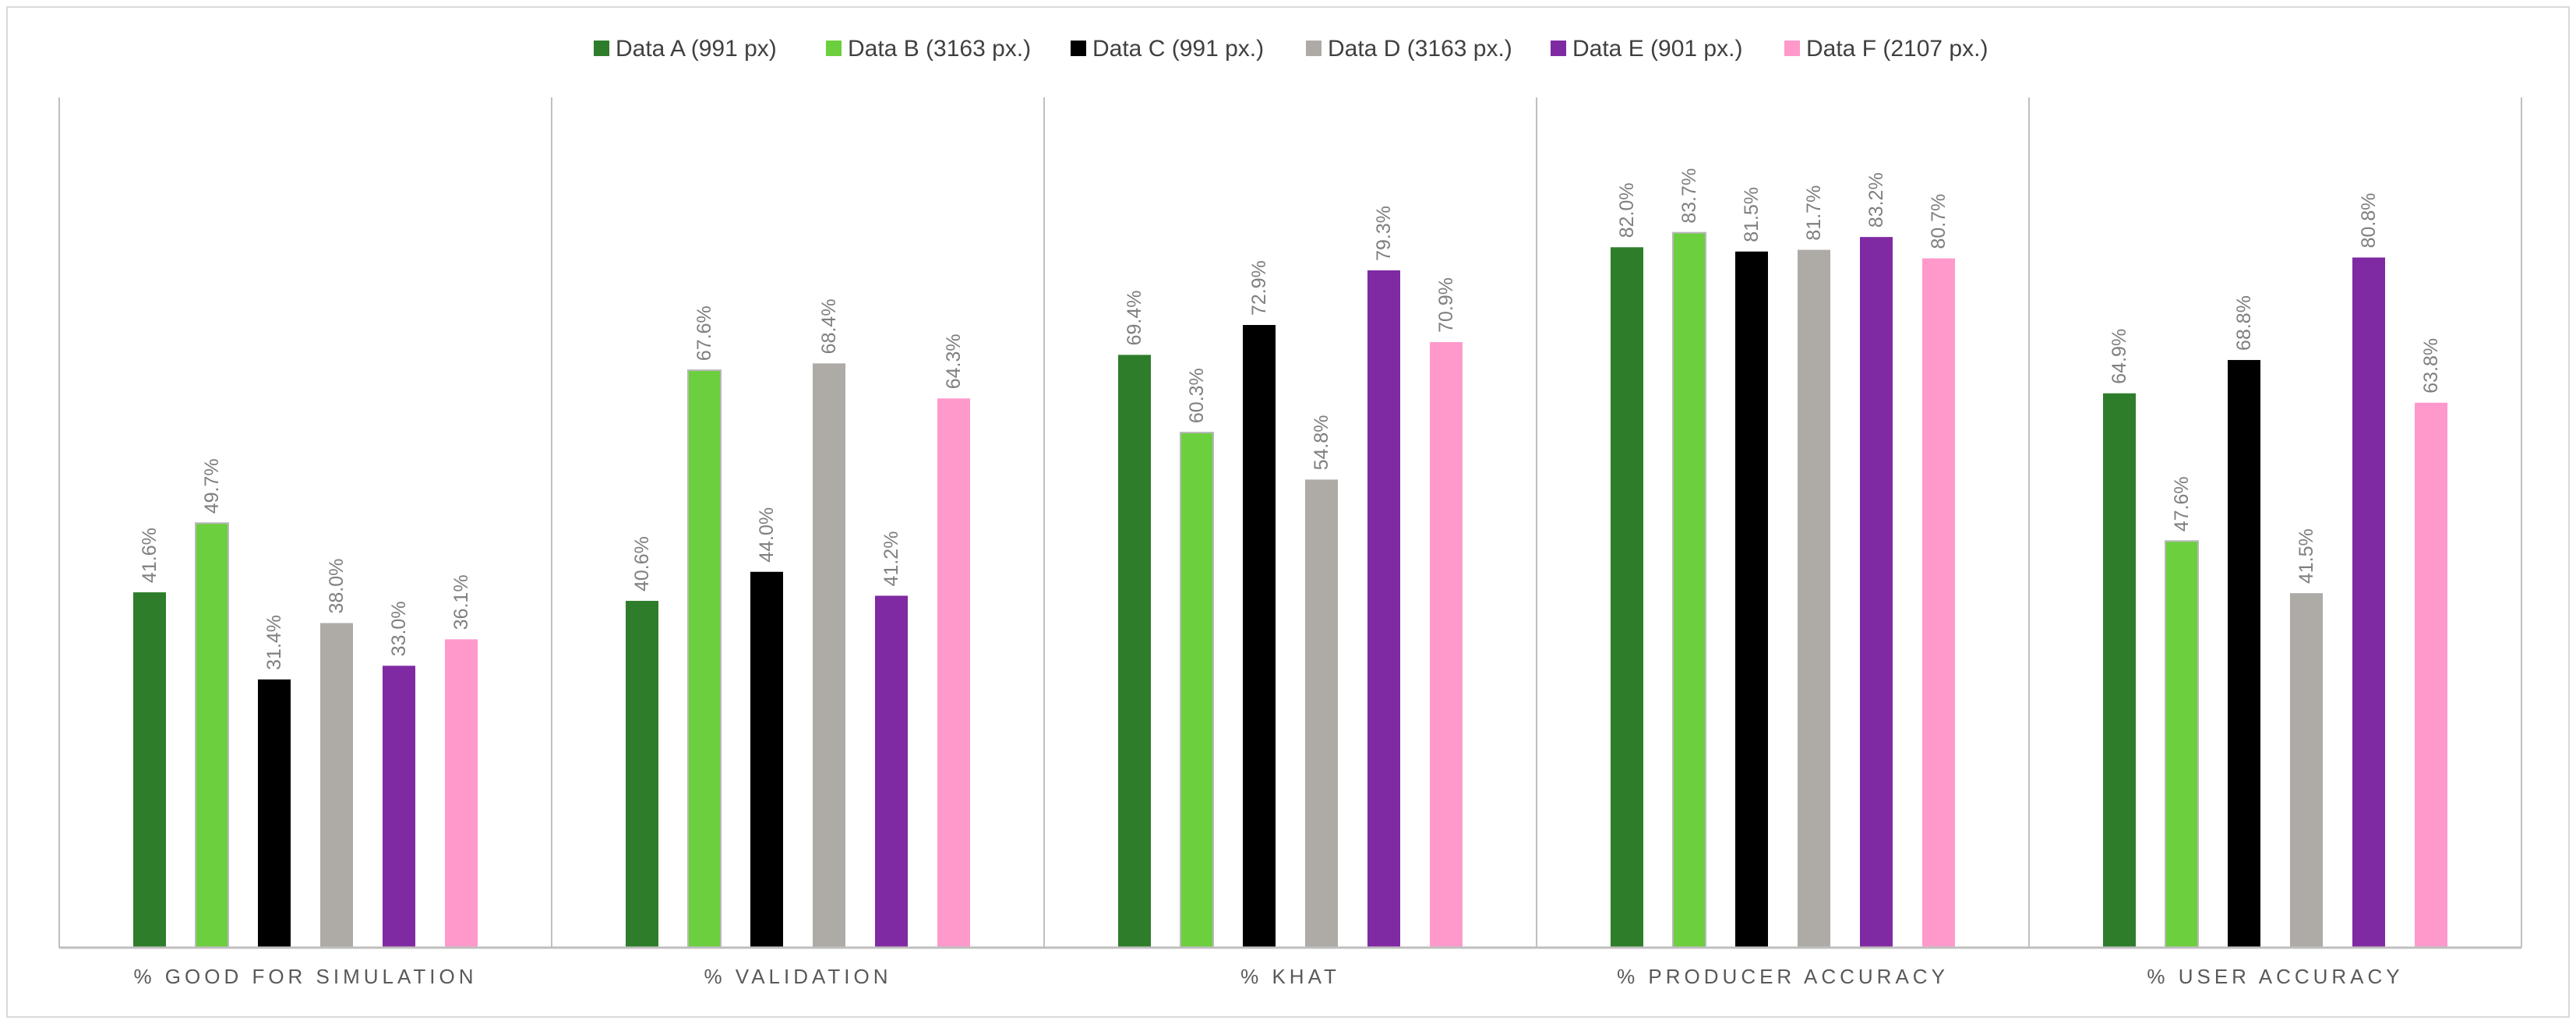  I want to click on legend-swatch-data-e-901-px, so click(1558, 48).